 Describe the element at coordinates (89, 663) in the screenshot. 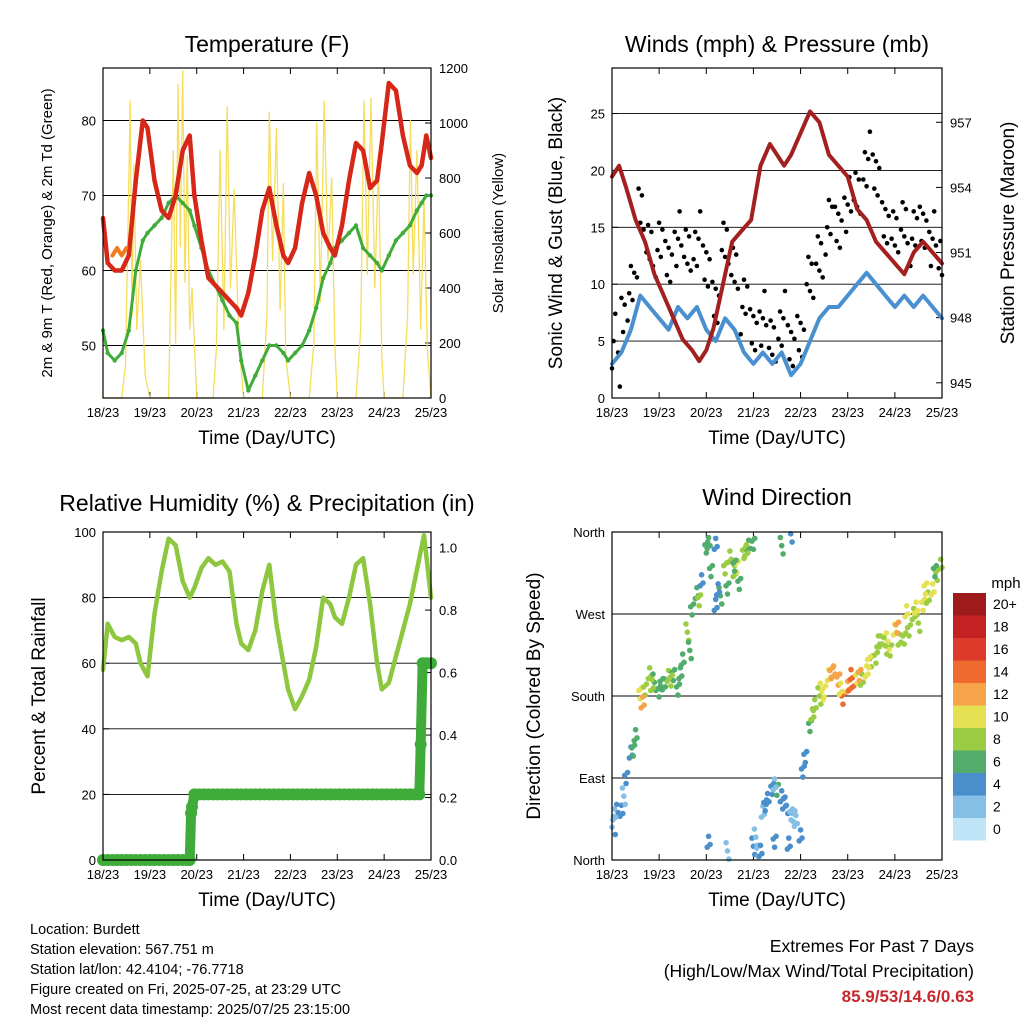

I see `y-tick-label: 60` at that location.